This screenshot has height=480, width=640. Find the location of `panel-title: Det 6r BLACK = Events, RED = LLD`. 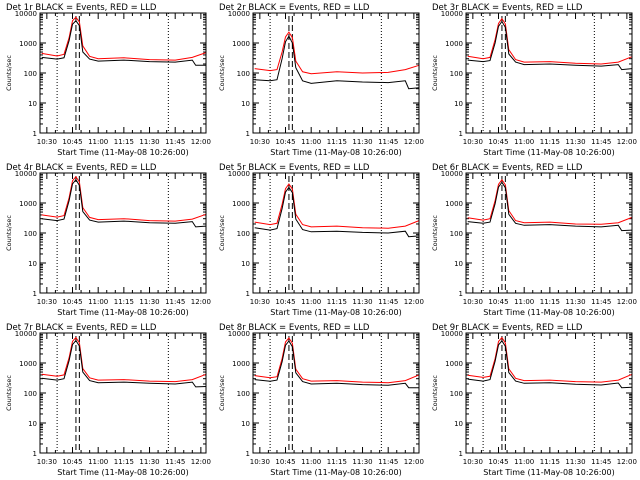

panel-title: Det 6r BLACK = Events, RED = LLD is located at coordinates (507, 168).